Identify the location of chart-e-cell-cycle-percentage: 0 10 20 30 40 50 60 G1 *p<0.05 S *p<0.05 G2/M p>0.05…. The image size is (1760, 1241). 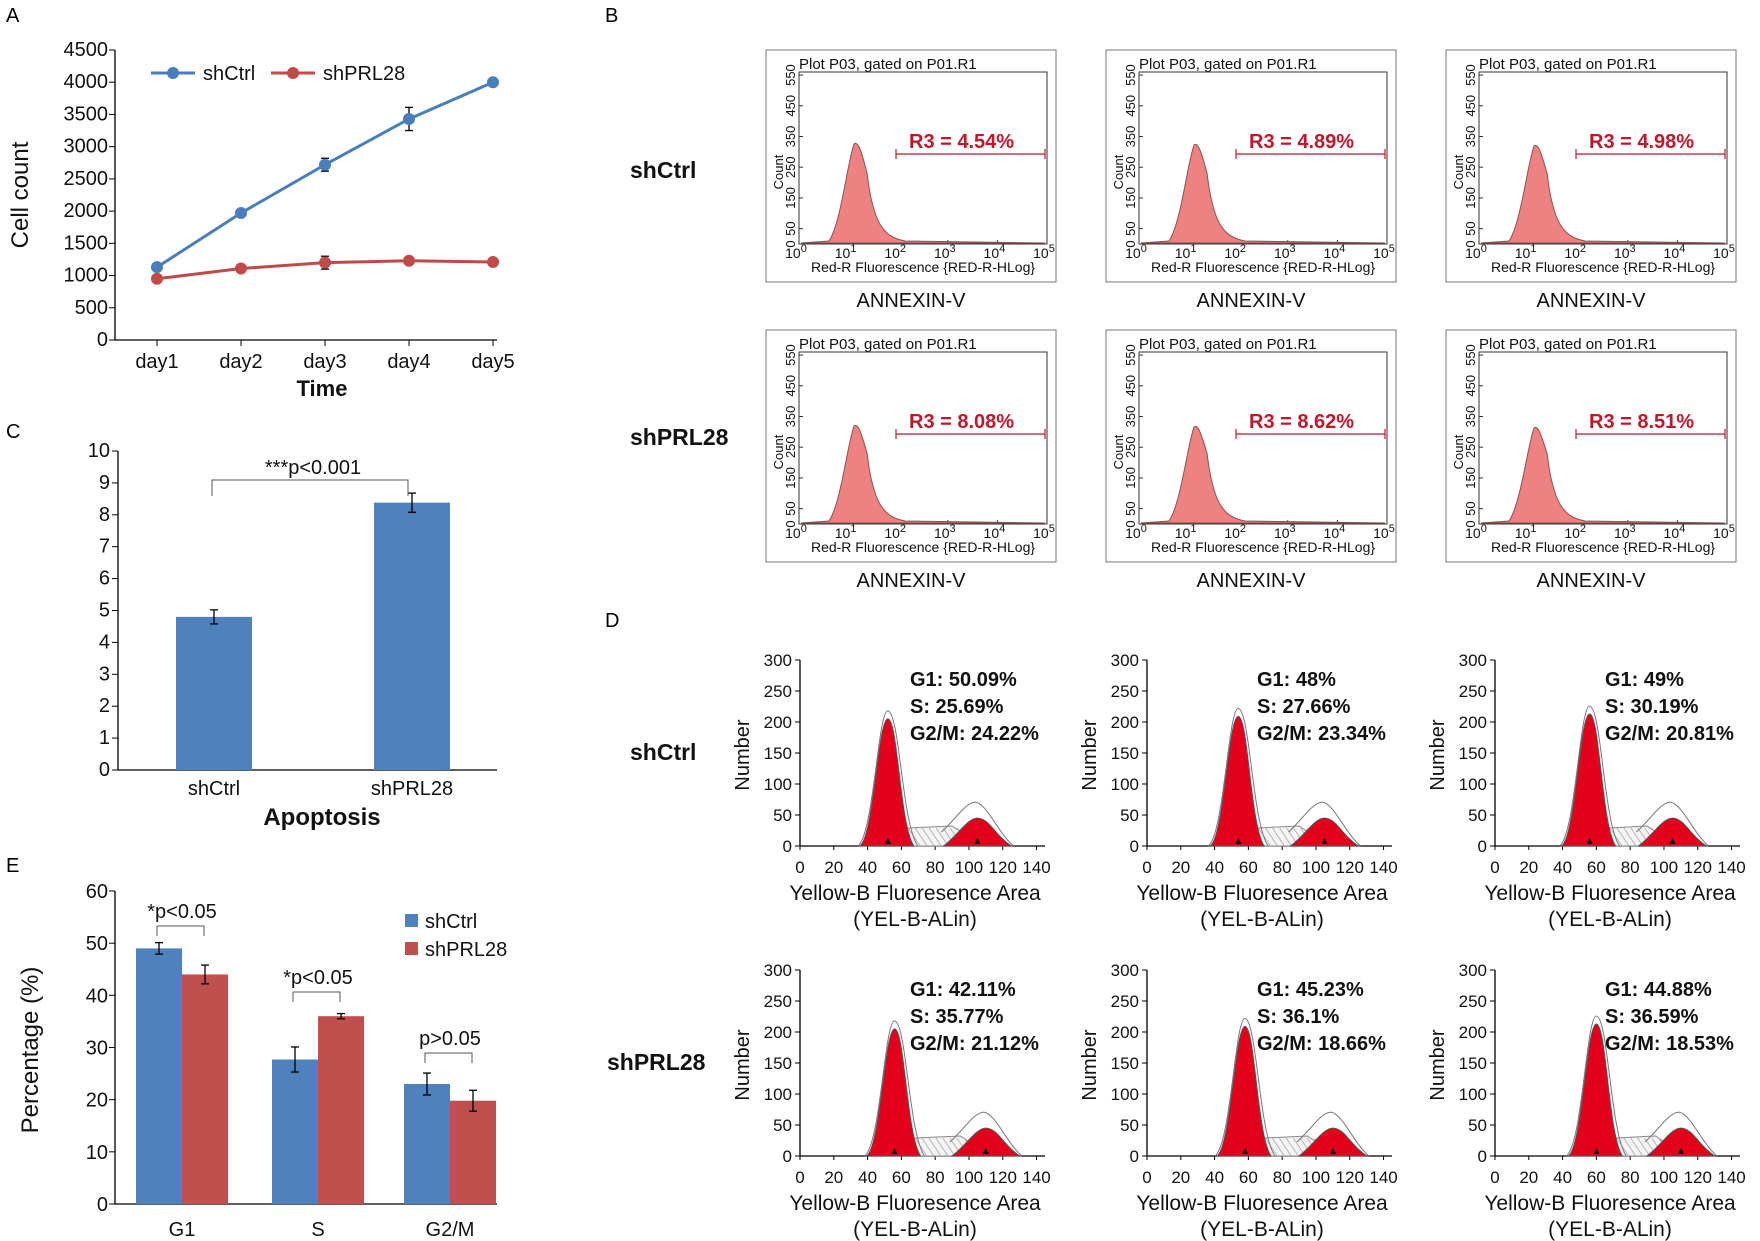
(262, 1061).